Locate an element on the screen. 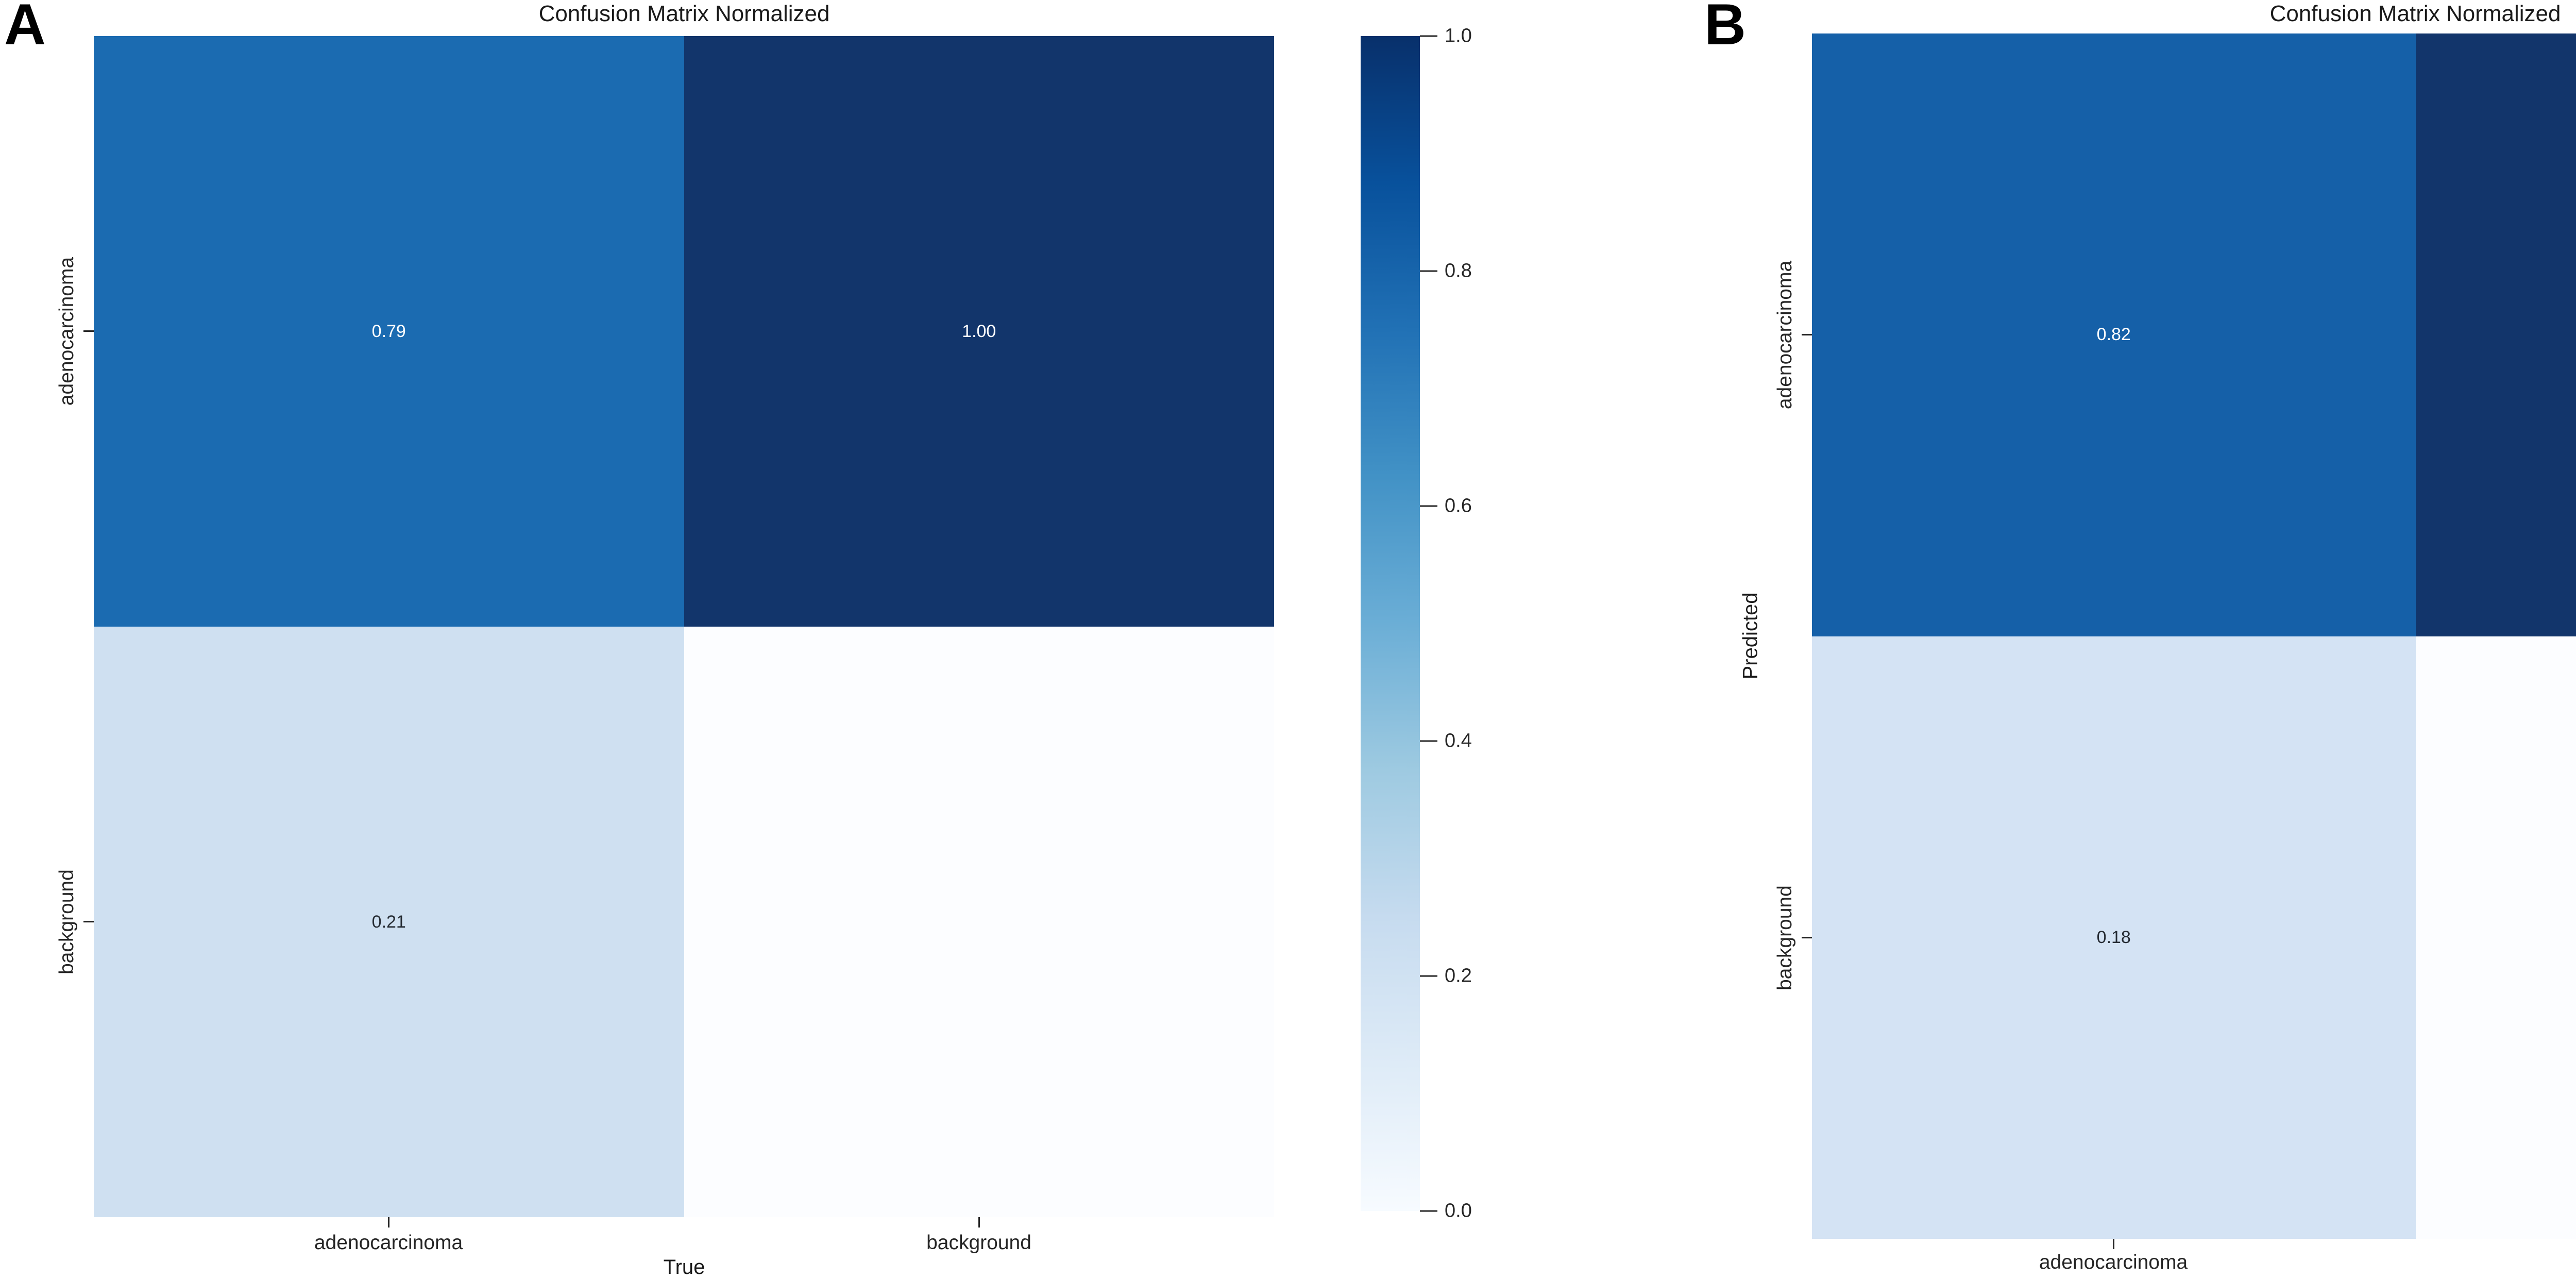 The width and height of the screenshot is (2576, 1278). panel-b-label: B is located at coordinates (1725, 29).